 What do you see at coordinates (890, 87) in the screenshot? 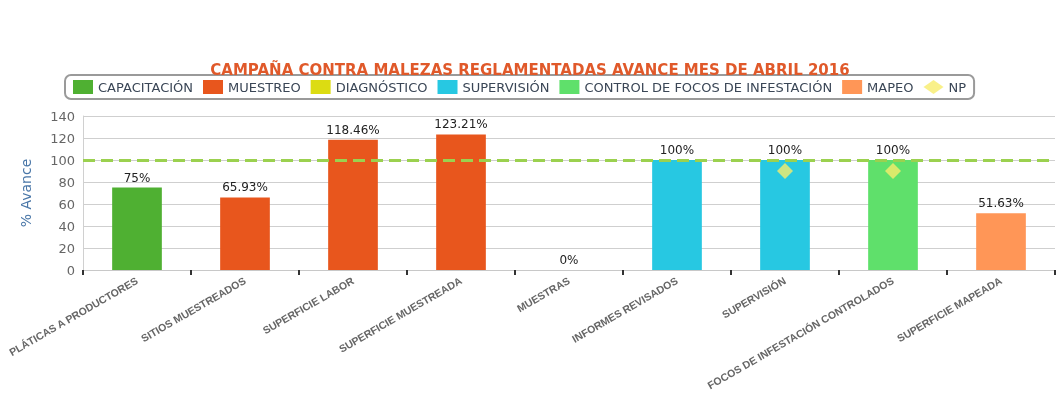
I see `legend-label: MAPEO` at bounding box center [890, 87].